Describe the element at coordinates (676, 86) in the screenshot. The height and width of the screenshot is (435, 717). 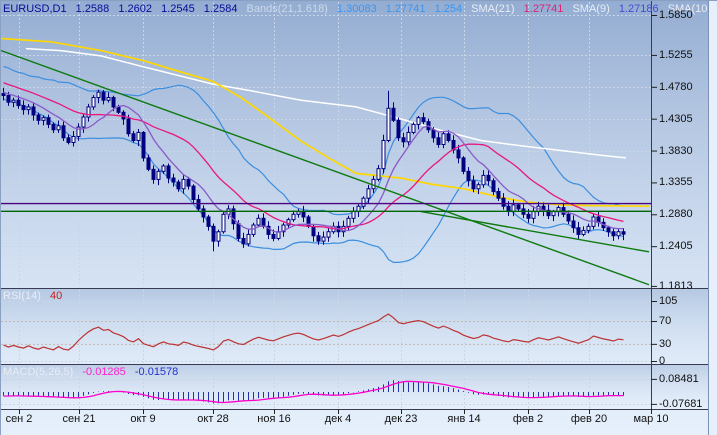
I see `price-axis-label: 1.4780` at that location.